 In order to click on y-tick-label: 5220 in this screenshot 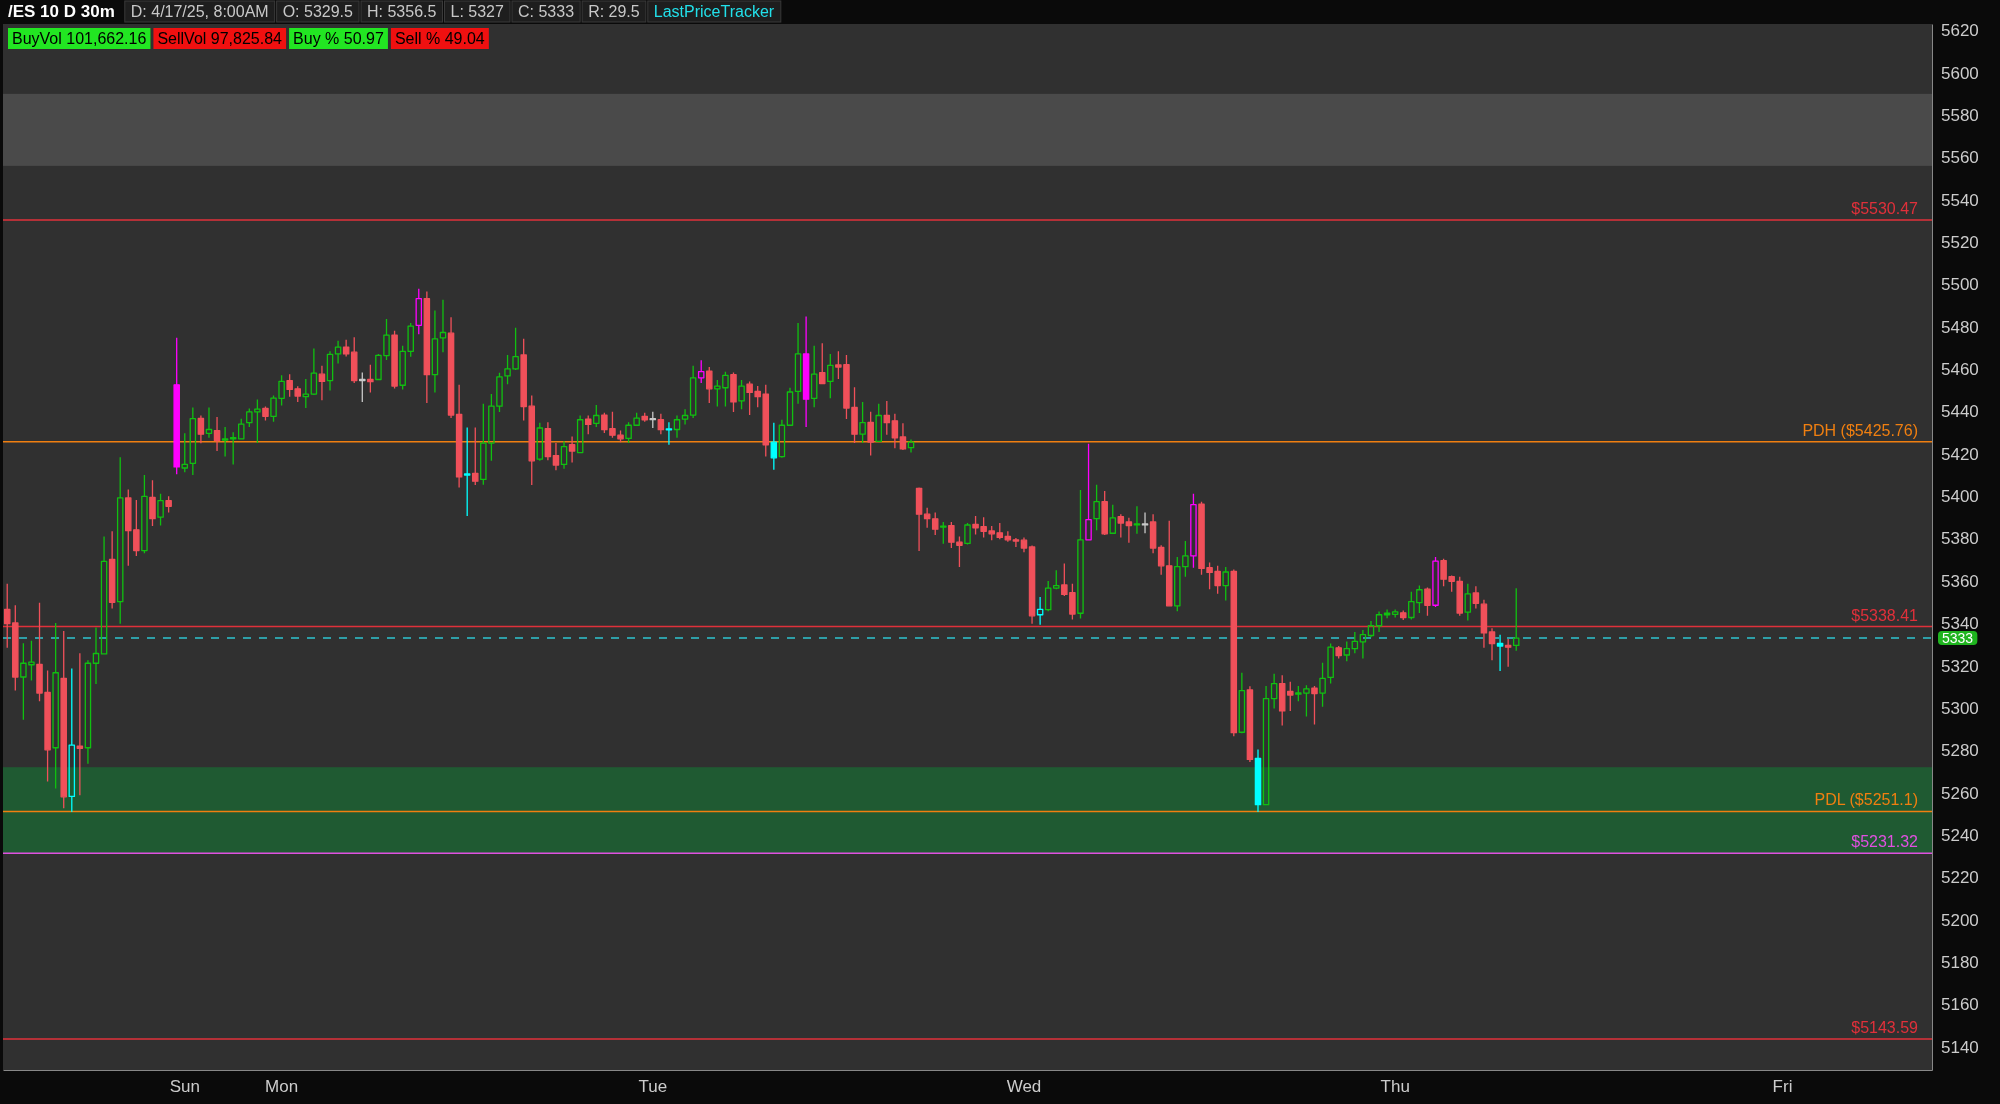, I will do `click(1960, 878)`.